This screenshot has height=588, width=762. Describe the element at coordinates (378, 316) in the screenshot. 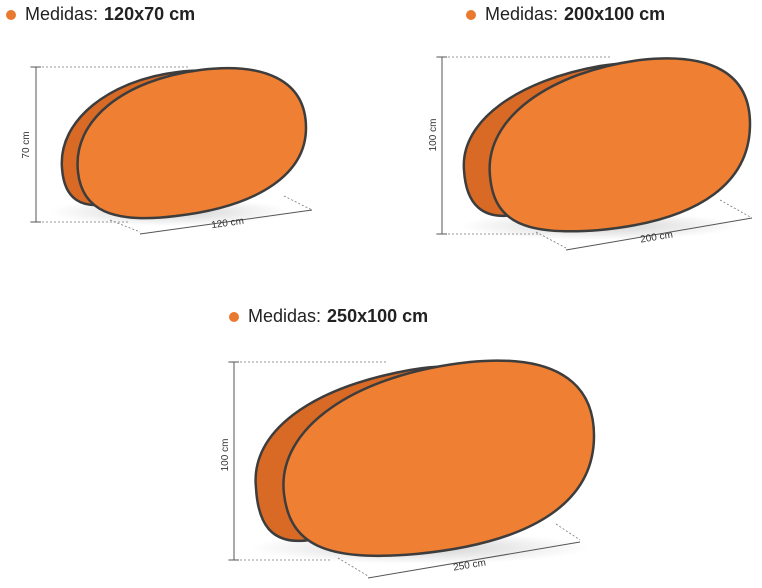

I see `caption-size: 250x100 cm` at that location.